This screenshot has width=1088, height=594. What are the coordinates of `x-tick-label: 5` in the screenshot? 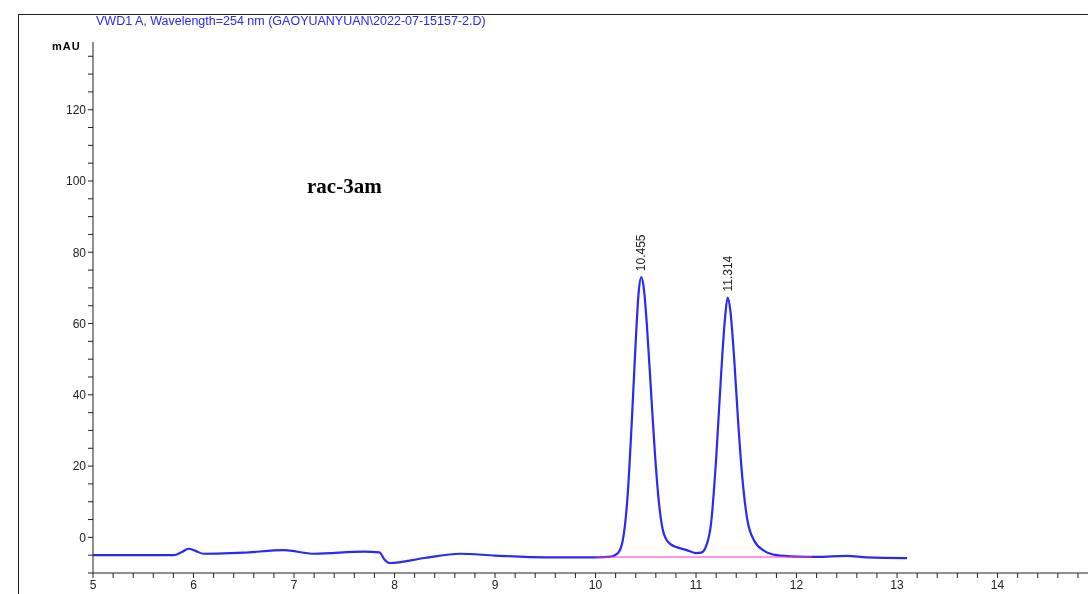 It's located at (93, 584).